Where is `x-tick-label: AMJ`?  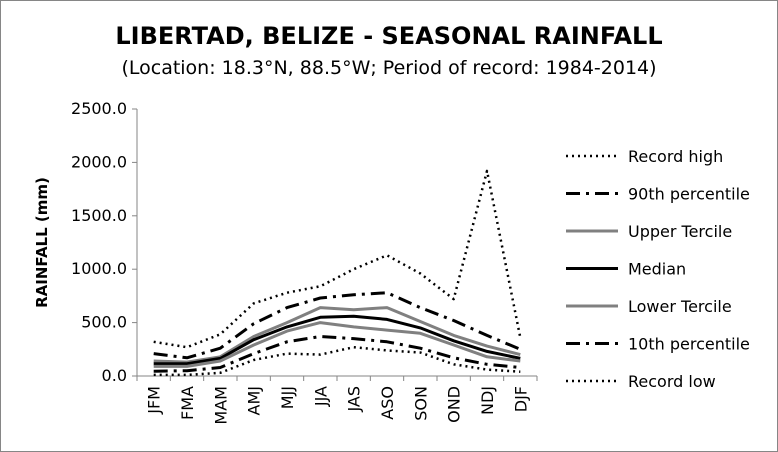 x-tick-label: AMJ is located at coordinates (254, 400).